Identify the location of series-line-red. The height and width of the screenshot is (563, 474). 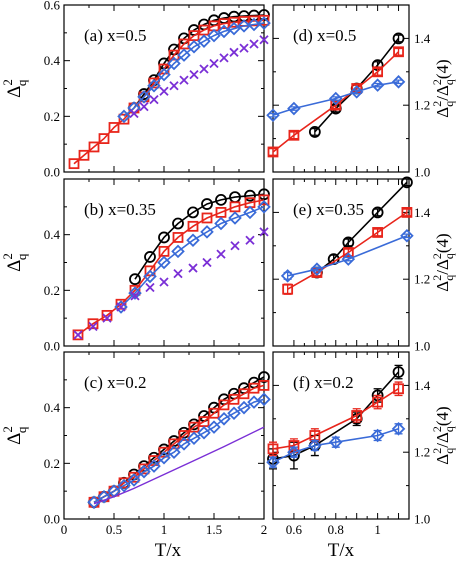
(171, 267).